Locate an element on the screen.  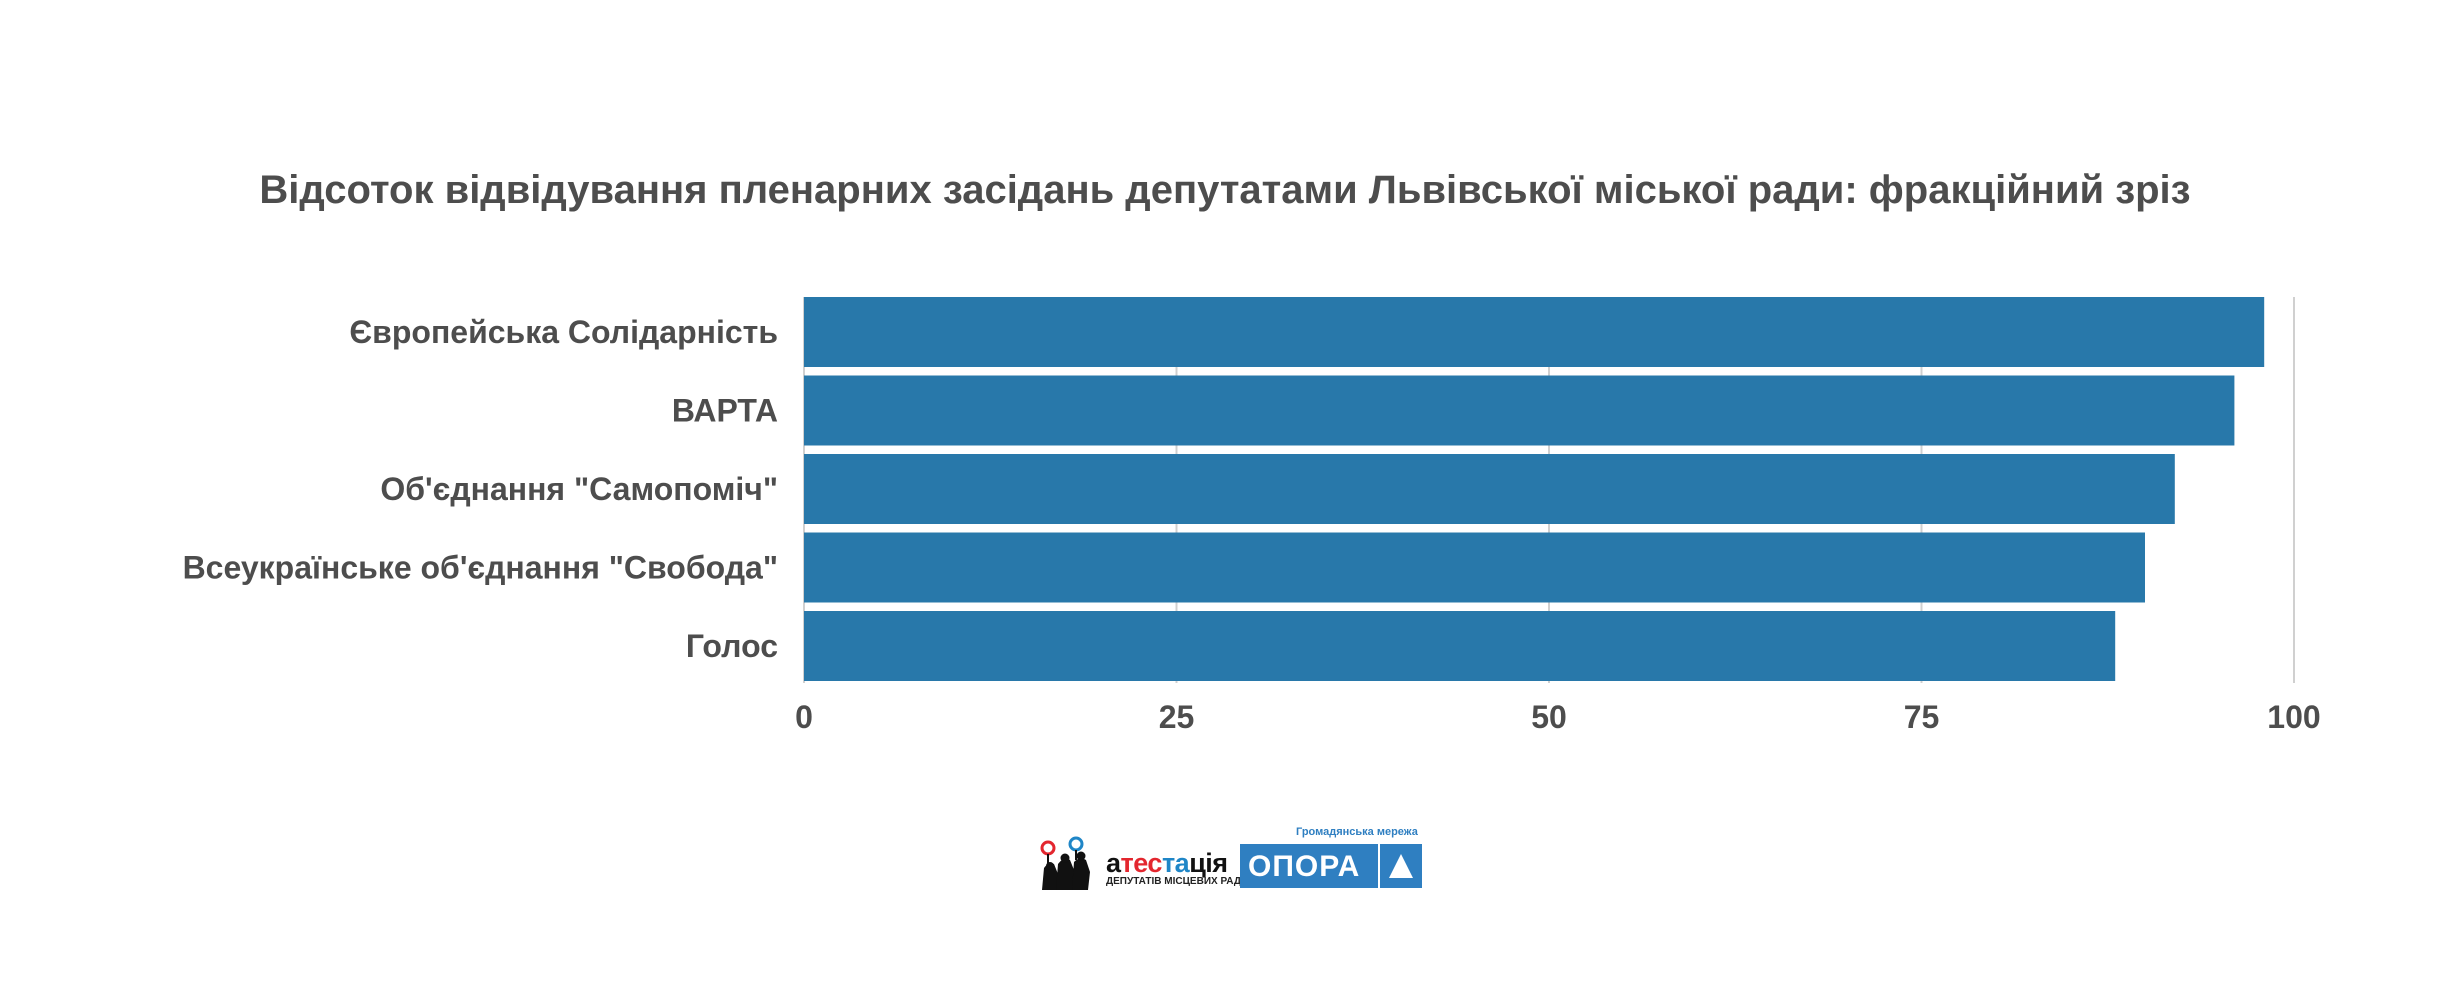
category-label: Всеукраїнське об'єднання "Свобода" is located at coordinates (480, 568).